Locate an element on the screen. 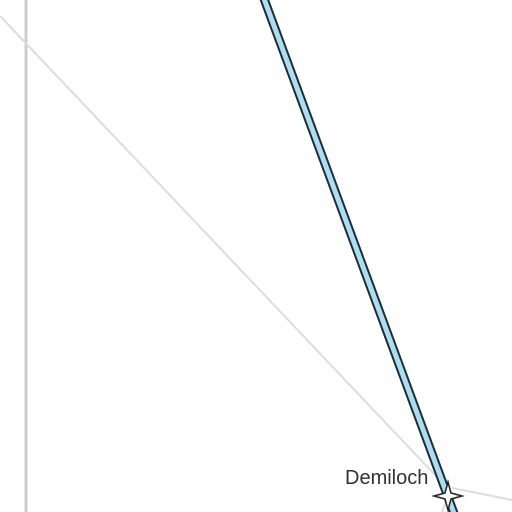  minor-road-east is located at coordinates (481, 494).